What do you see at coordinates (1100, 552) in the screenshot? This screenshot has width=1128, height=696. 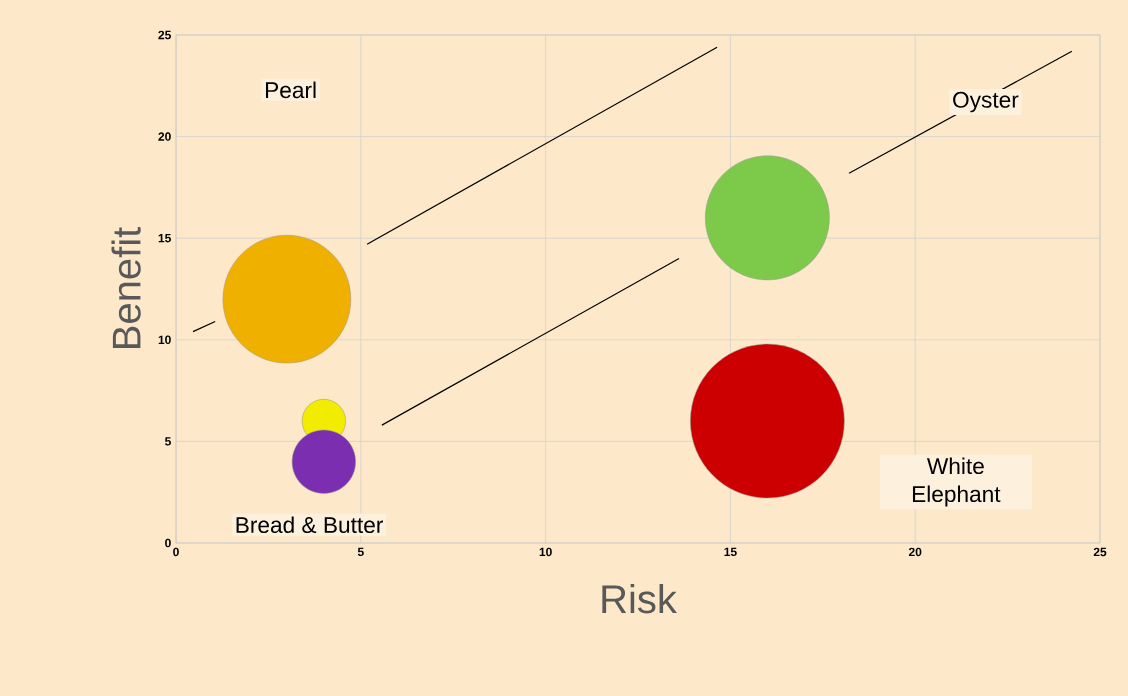 I see `x-tick-label: 25` at bounding box center [1100, 552].